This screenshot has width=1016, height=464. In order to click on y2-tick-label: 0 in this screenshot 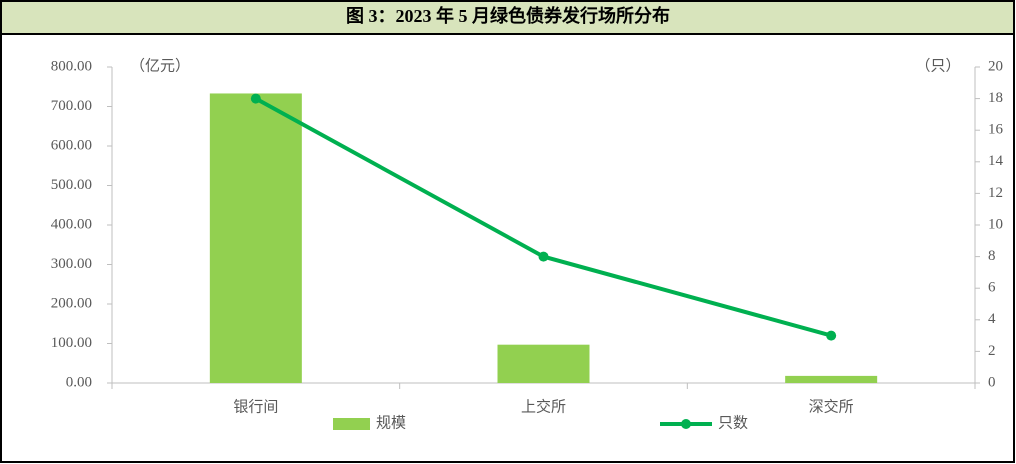, I will do `click(992, 382)`.